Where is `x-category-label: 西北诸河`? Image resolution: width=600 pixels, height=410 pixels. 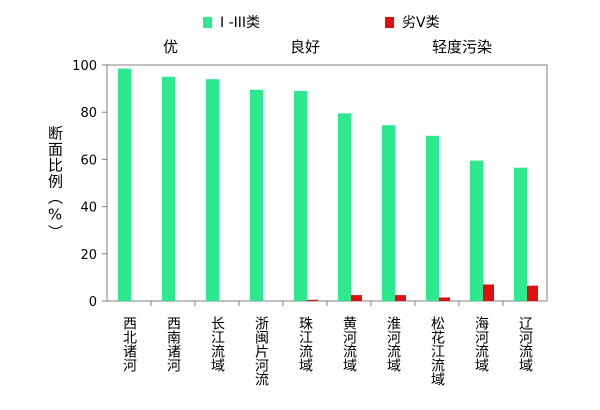 x-category-label: 西北诸河 is located at coordinates (129, 344).